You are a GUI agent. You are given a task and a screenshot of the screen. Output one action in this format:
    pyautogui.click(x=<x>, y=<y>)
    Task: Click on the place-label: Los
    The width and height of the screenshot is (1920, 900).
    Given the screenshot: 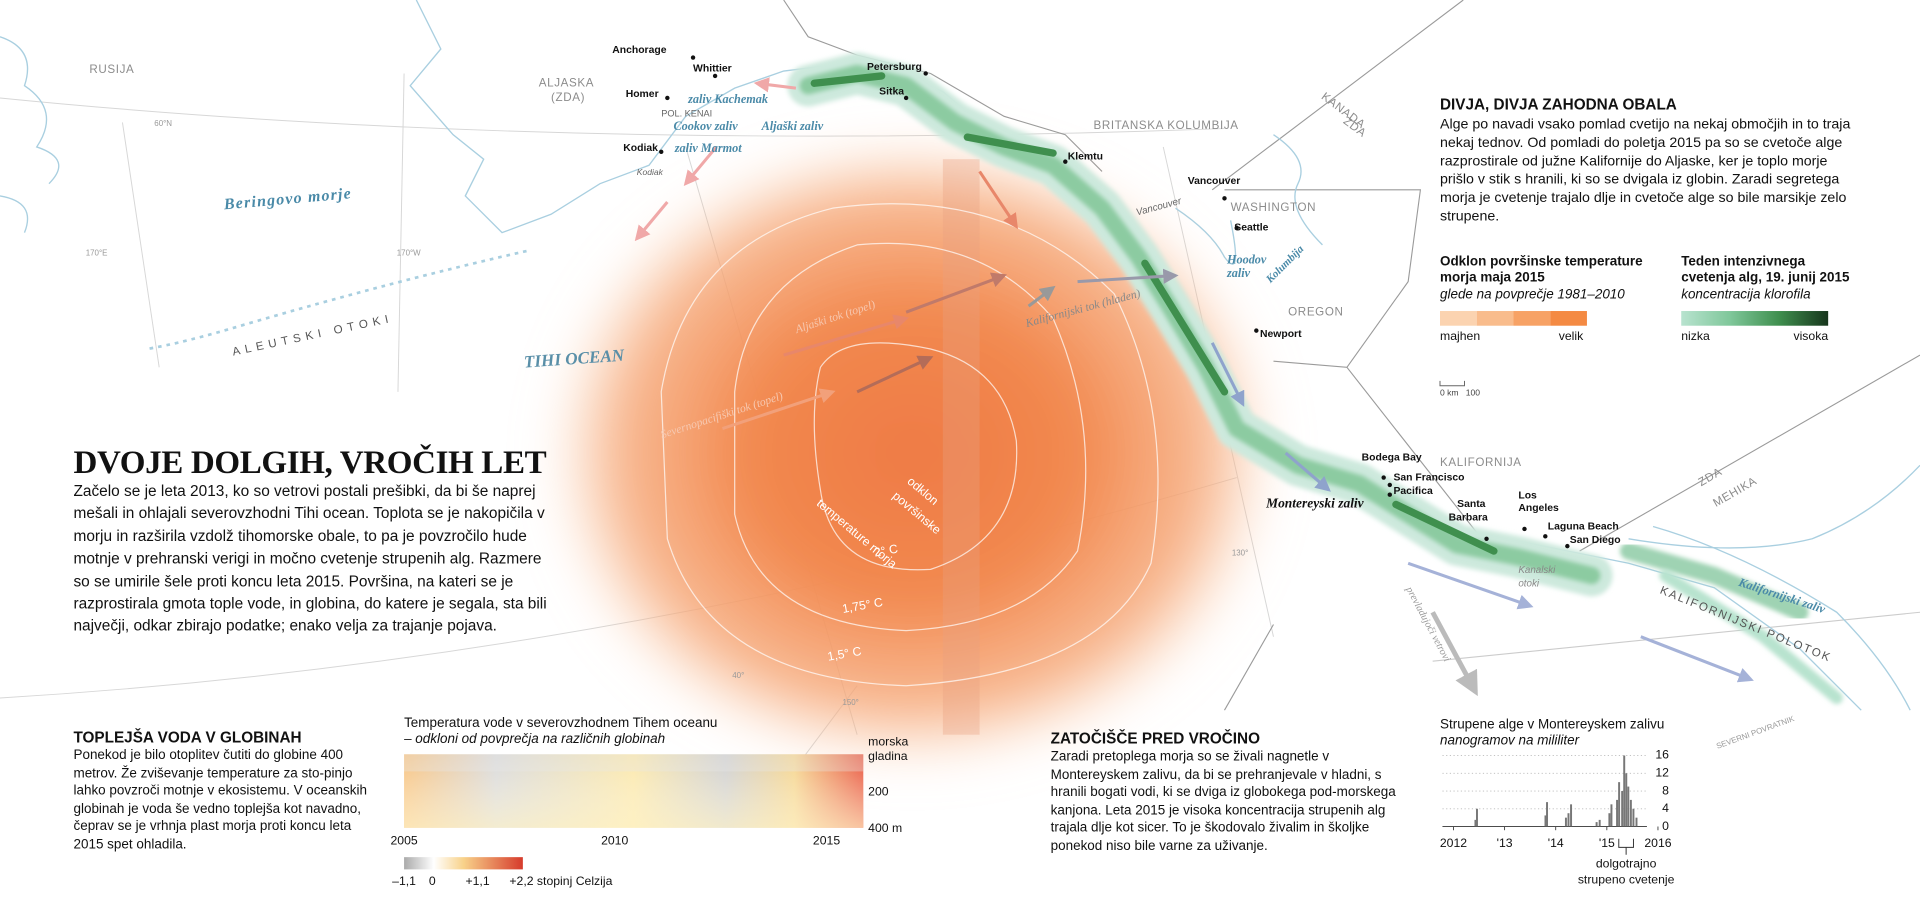 What is the action you would take?
    pyautogui.click(x=1527, y=496)
    